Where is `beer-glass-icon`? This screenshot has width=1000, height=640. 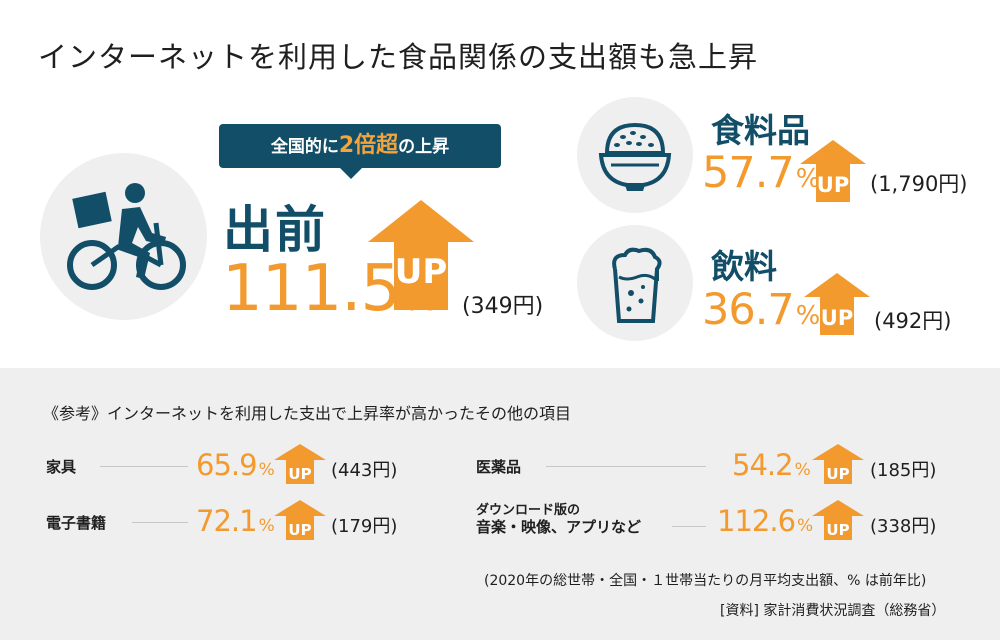 beer-glass-icon is located at coordinates (637, 285).